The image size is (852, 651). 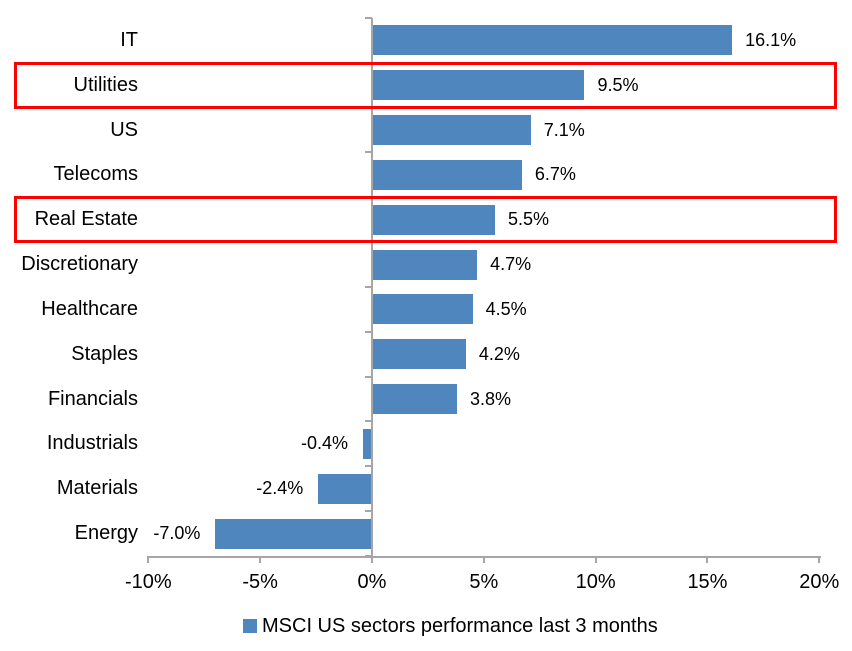 I want to click on category-label: Real Estate, so click(x=86, y=219).